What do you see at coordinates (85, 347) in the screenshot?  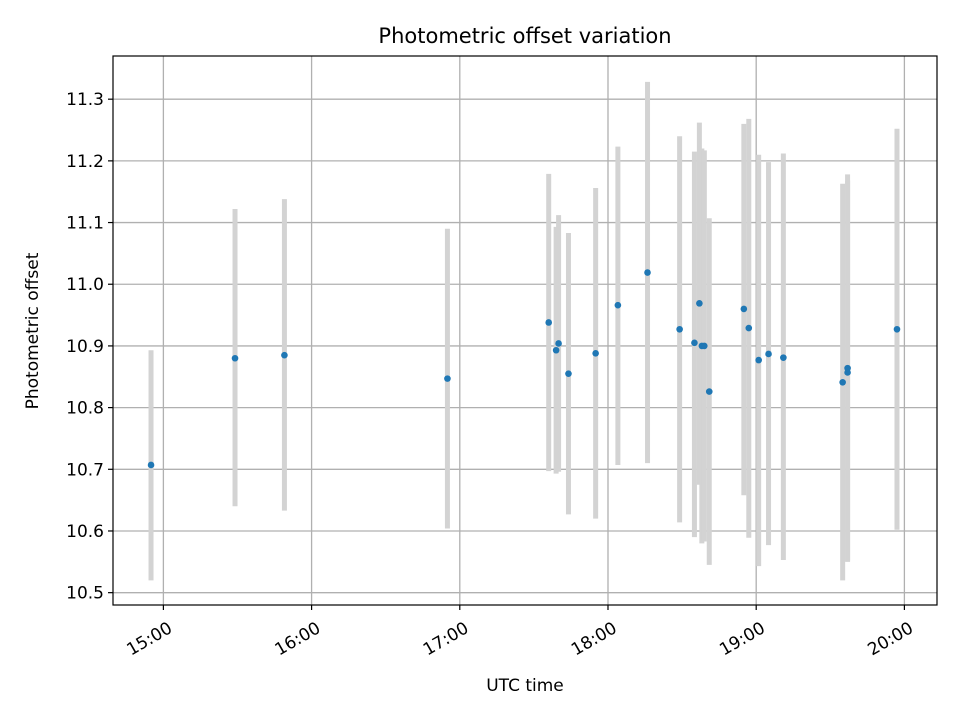 I see `y-tick-label: 10.9` at bounding box center [85, 347].